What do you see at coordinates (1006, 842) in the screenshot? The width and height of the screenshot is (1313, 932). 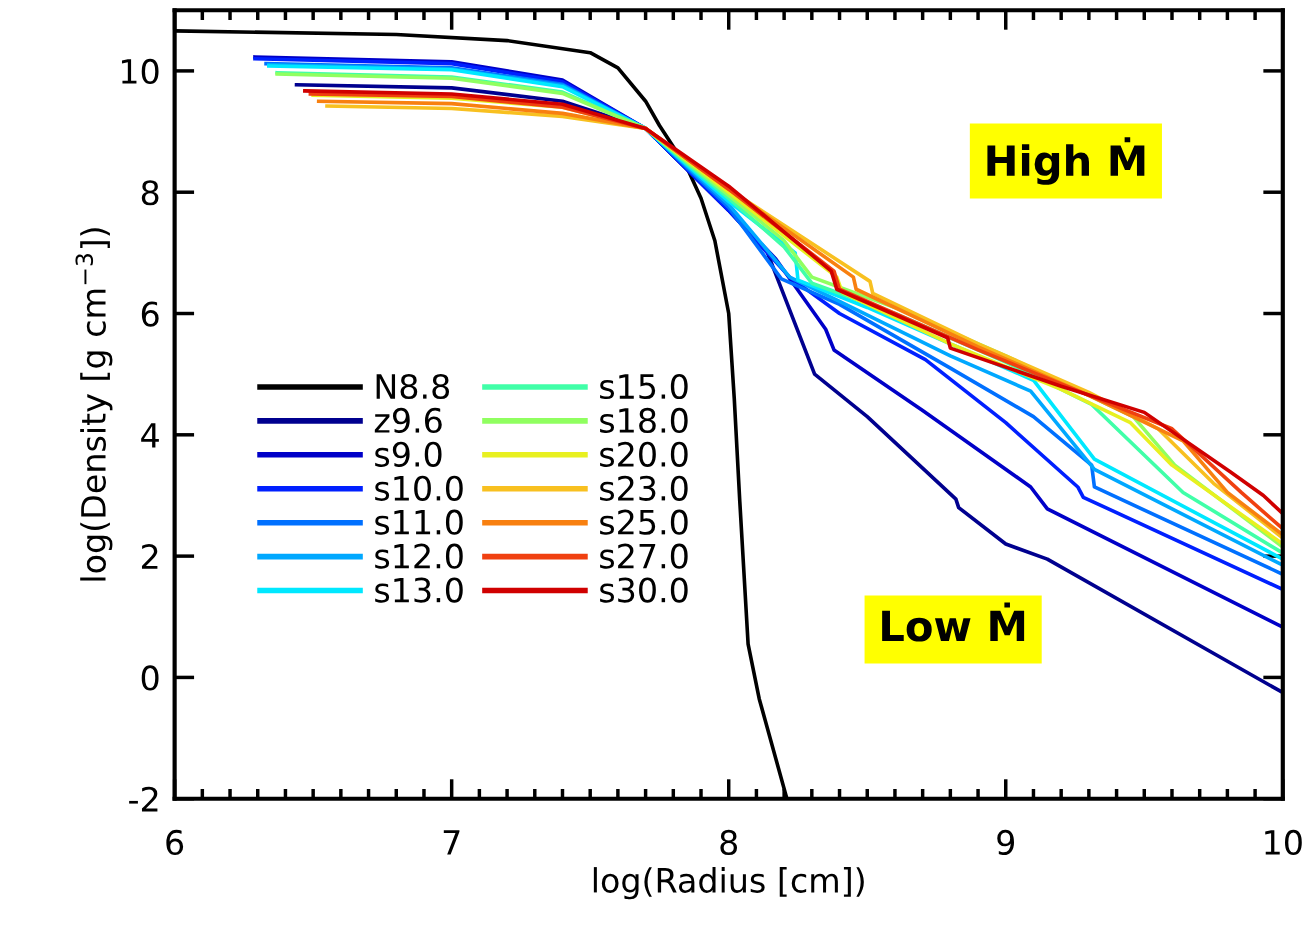 I see `x-tick-label: 9` at bounding box center [1006, 842].